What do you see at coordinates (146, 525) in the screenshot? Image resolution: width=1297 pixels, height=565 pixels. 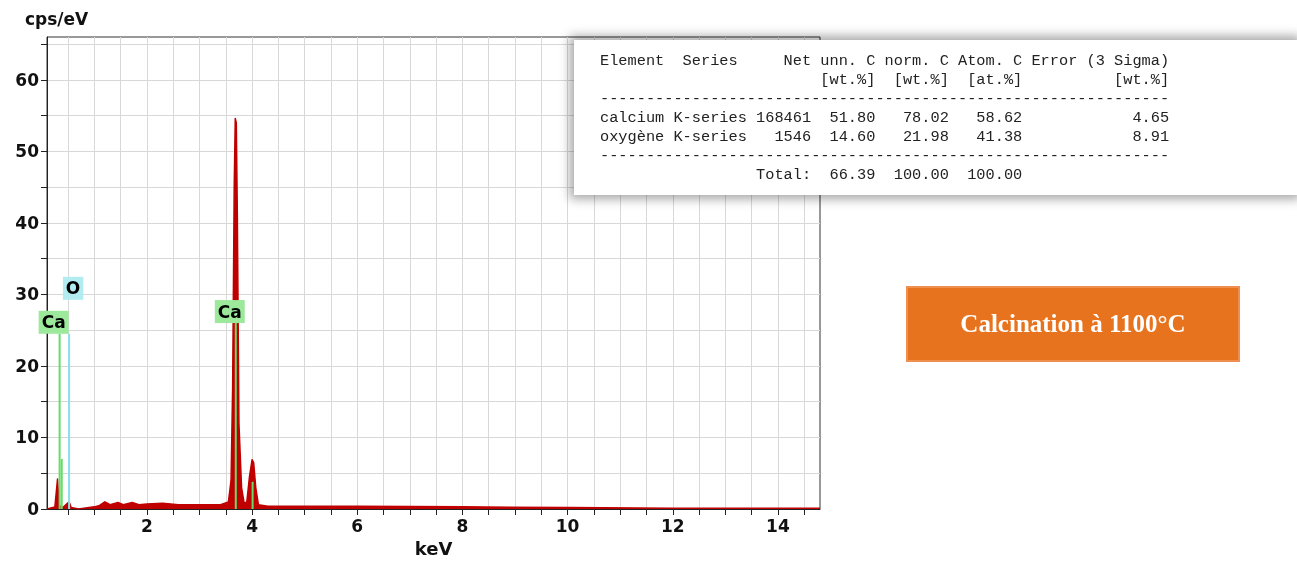 I see `x-tick-label: 2` at bounding box center [146, 525].